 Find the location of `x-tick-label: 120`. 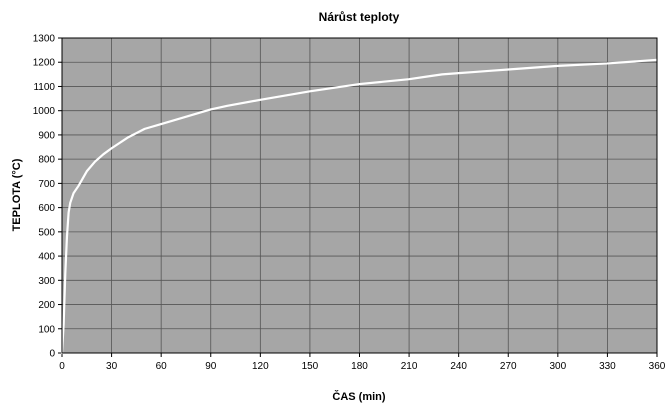

x-tick-label: 120 is located at coordinates (260, 366).